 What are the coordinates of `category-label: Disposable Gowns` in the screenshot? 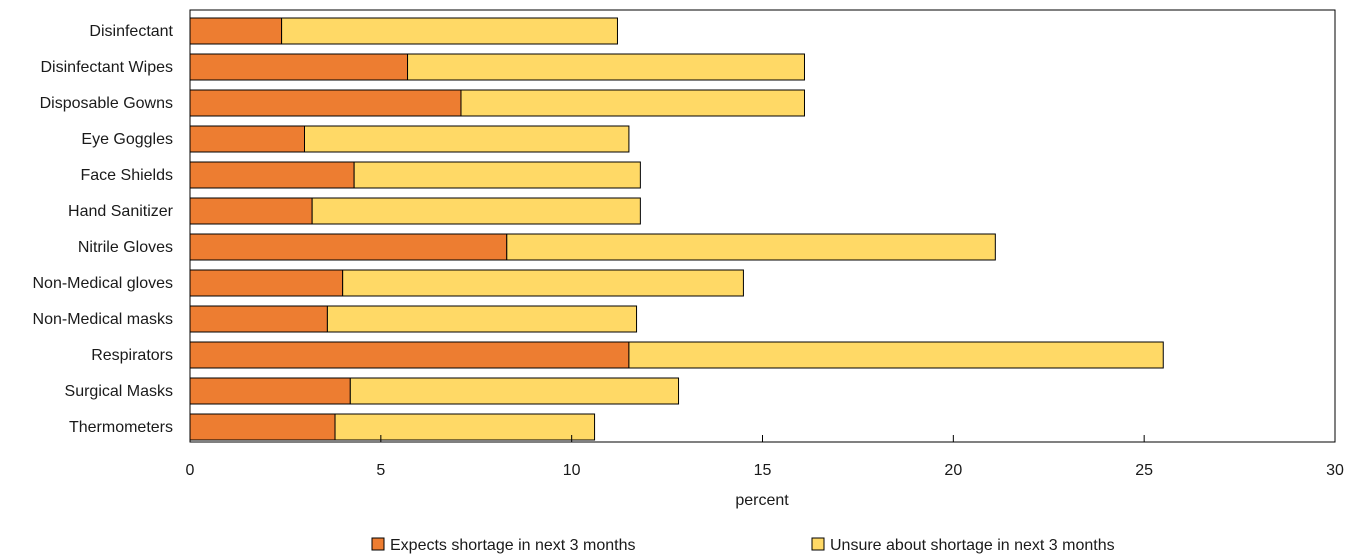 It's located at (106, 103).